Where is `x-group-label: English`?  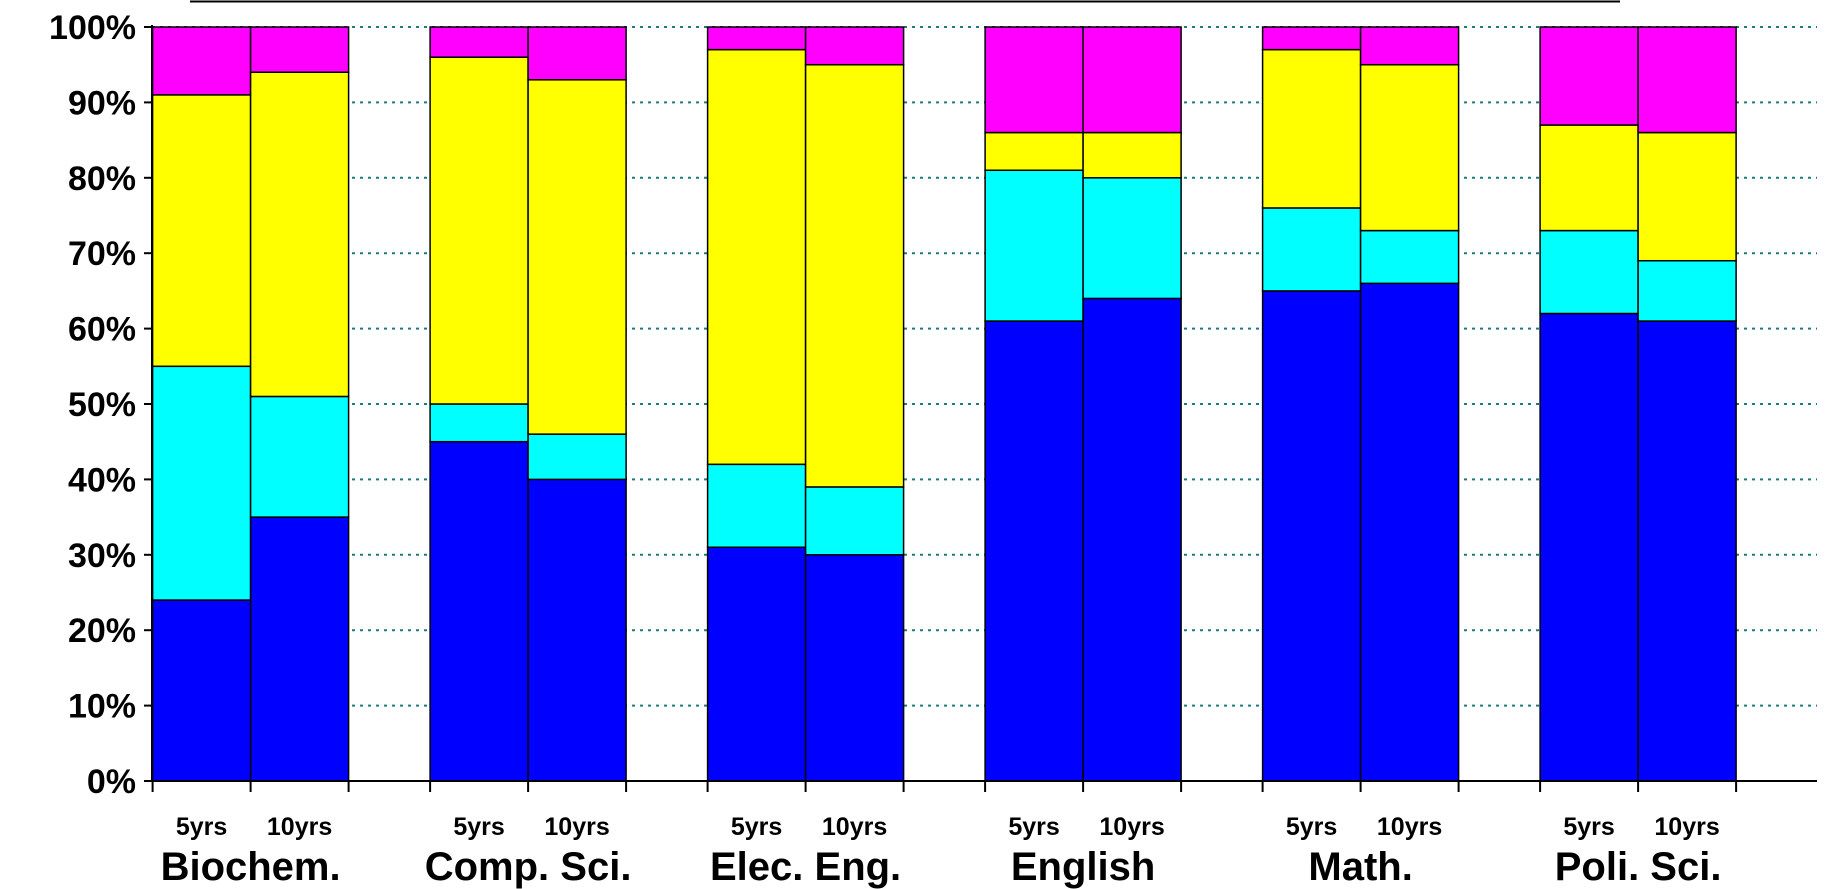
x-group-label: English is located at coordinates (1083, 867).